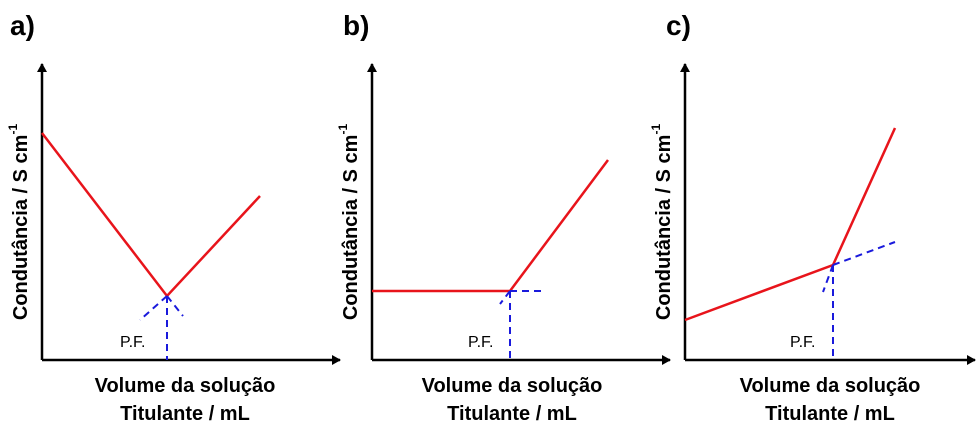 This screenshot has height=426, width=977. Describe the element at coordinates (678, 25) in the screenshot. I see `panel-label: c)` at that location.